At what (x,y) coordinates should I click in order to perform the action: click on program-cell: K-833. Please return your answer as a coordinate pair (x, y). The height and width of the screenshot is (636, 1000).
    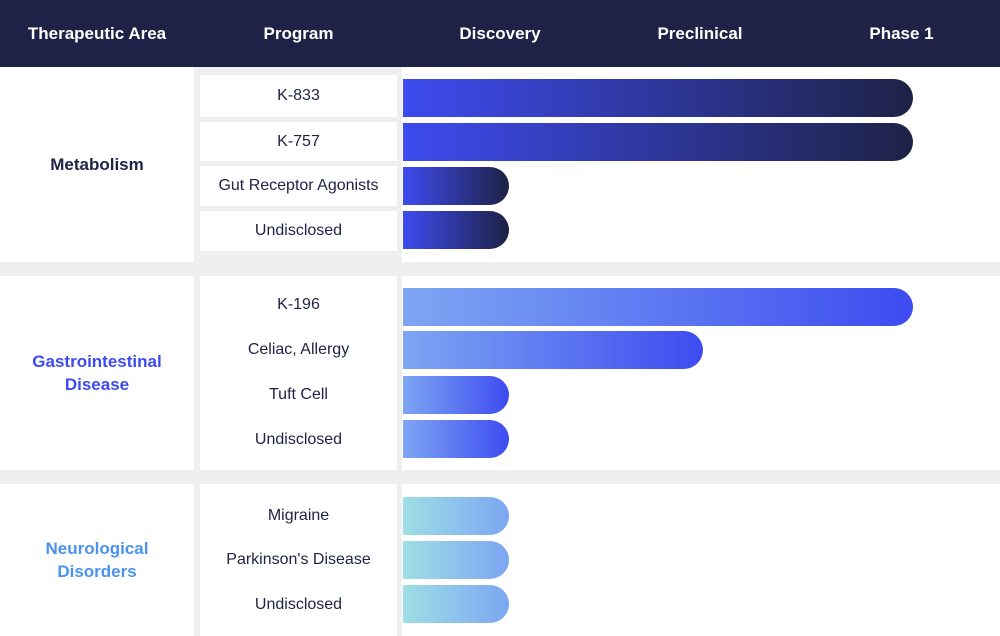
    Looking at the image, I should click on (298, 96).